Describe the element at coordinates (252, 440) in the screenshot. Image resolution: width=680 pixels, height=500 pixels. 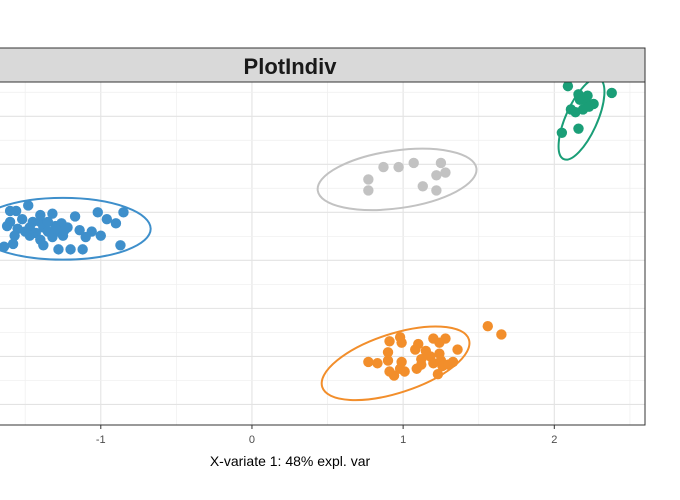
I see `x-tick-label: 0` at that location.